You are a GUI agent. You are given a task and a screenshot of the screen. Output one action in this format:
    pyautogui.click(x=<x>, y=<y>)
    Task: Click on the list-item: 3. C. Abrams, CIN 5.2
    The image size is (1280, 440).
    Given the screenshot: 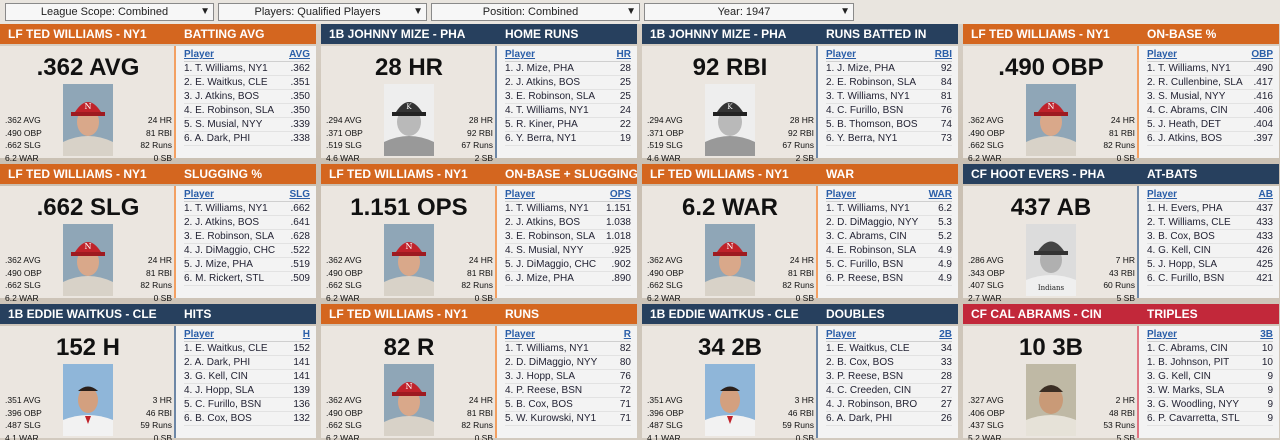 What is the action you would take?
    pyautogui.click(x=889, y=237)
    